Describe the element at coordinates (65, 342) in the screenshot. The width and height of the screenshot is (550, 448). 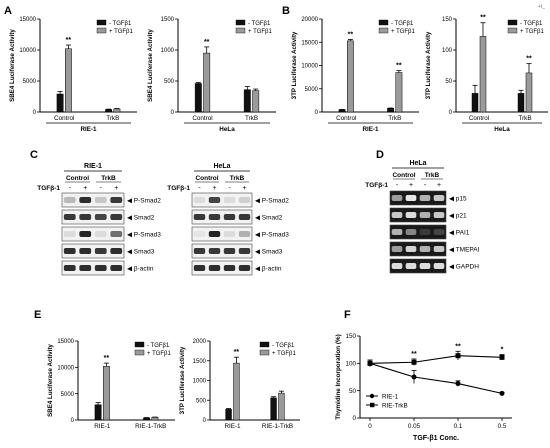
I see `y-tick-label: 15000` at that location.